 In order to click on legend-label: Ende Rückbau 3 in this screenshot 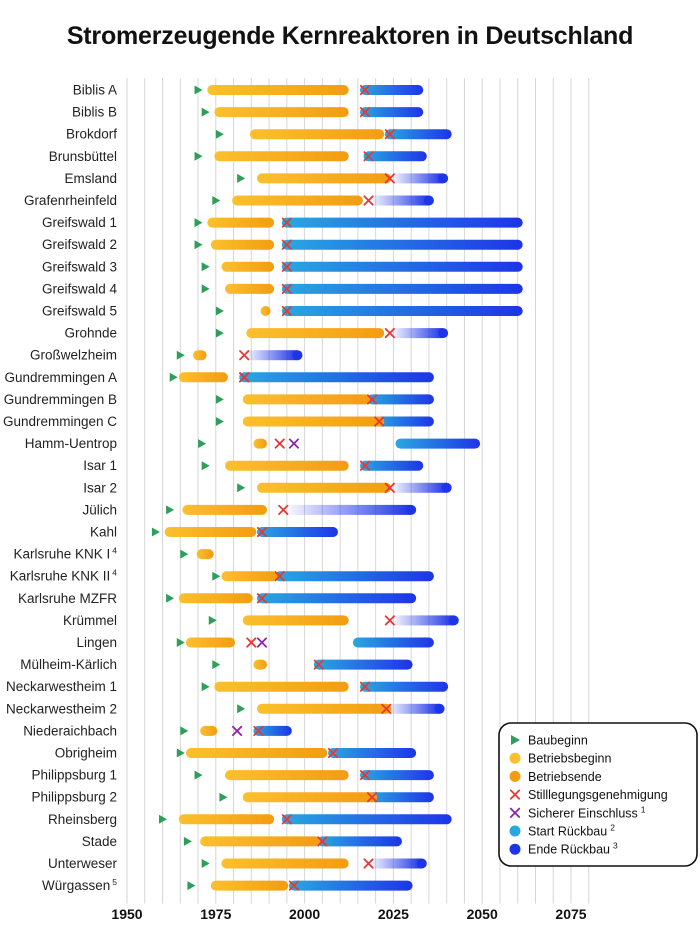, I will do `click(573, 849)`.